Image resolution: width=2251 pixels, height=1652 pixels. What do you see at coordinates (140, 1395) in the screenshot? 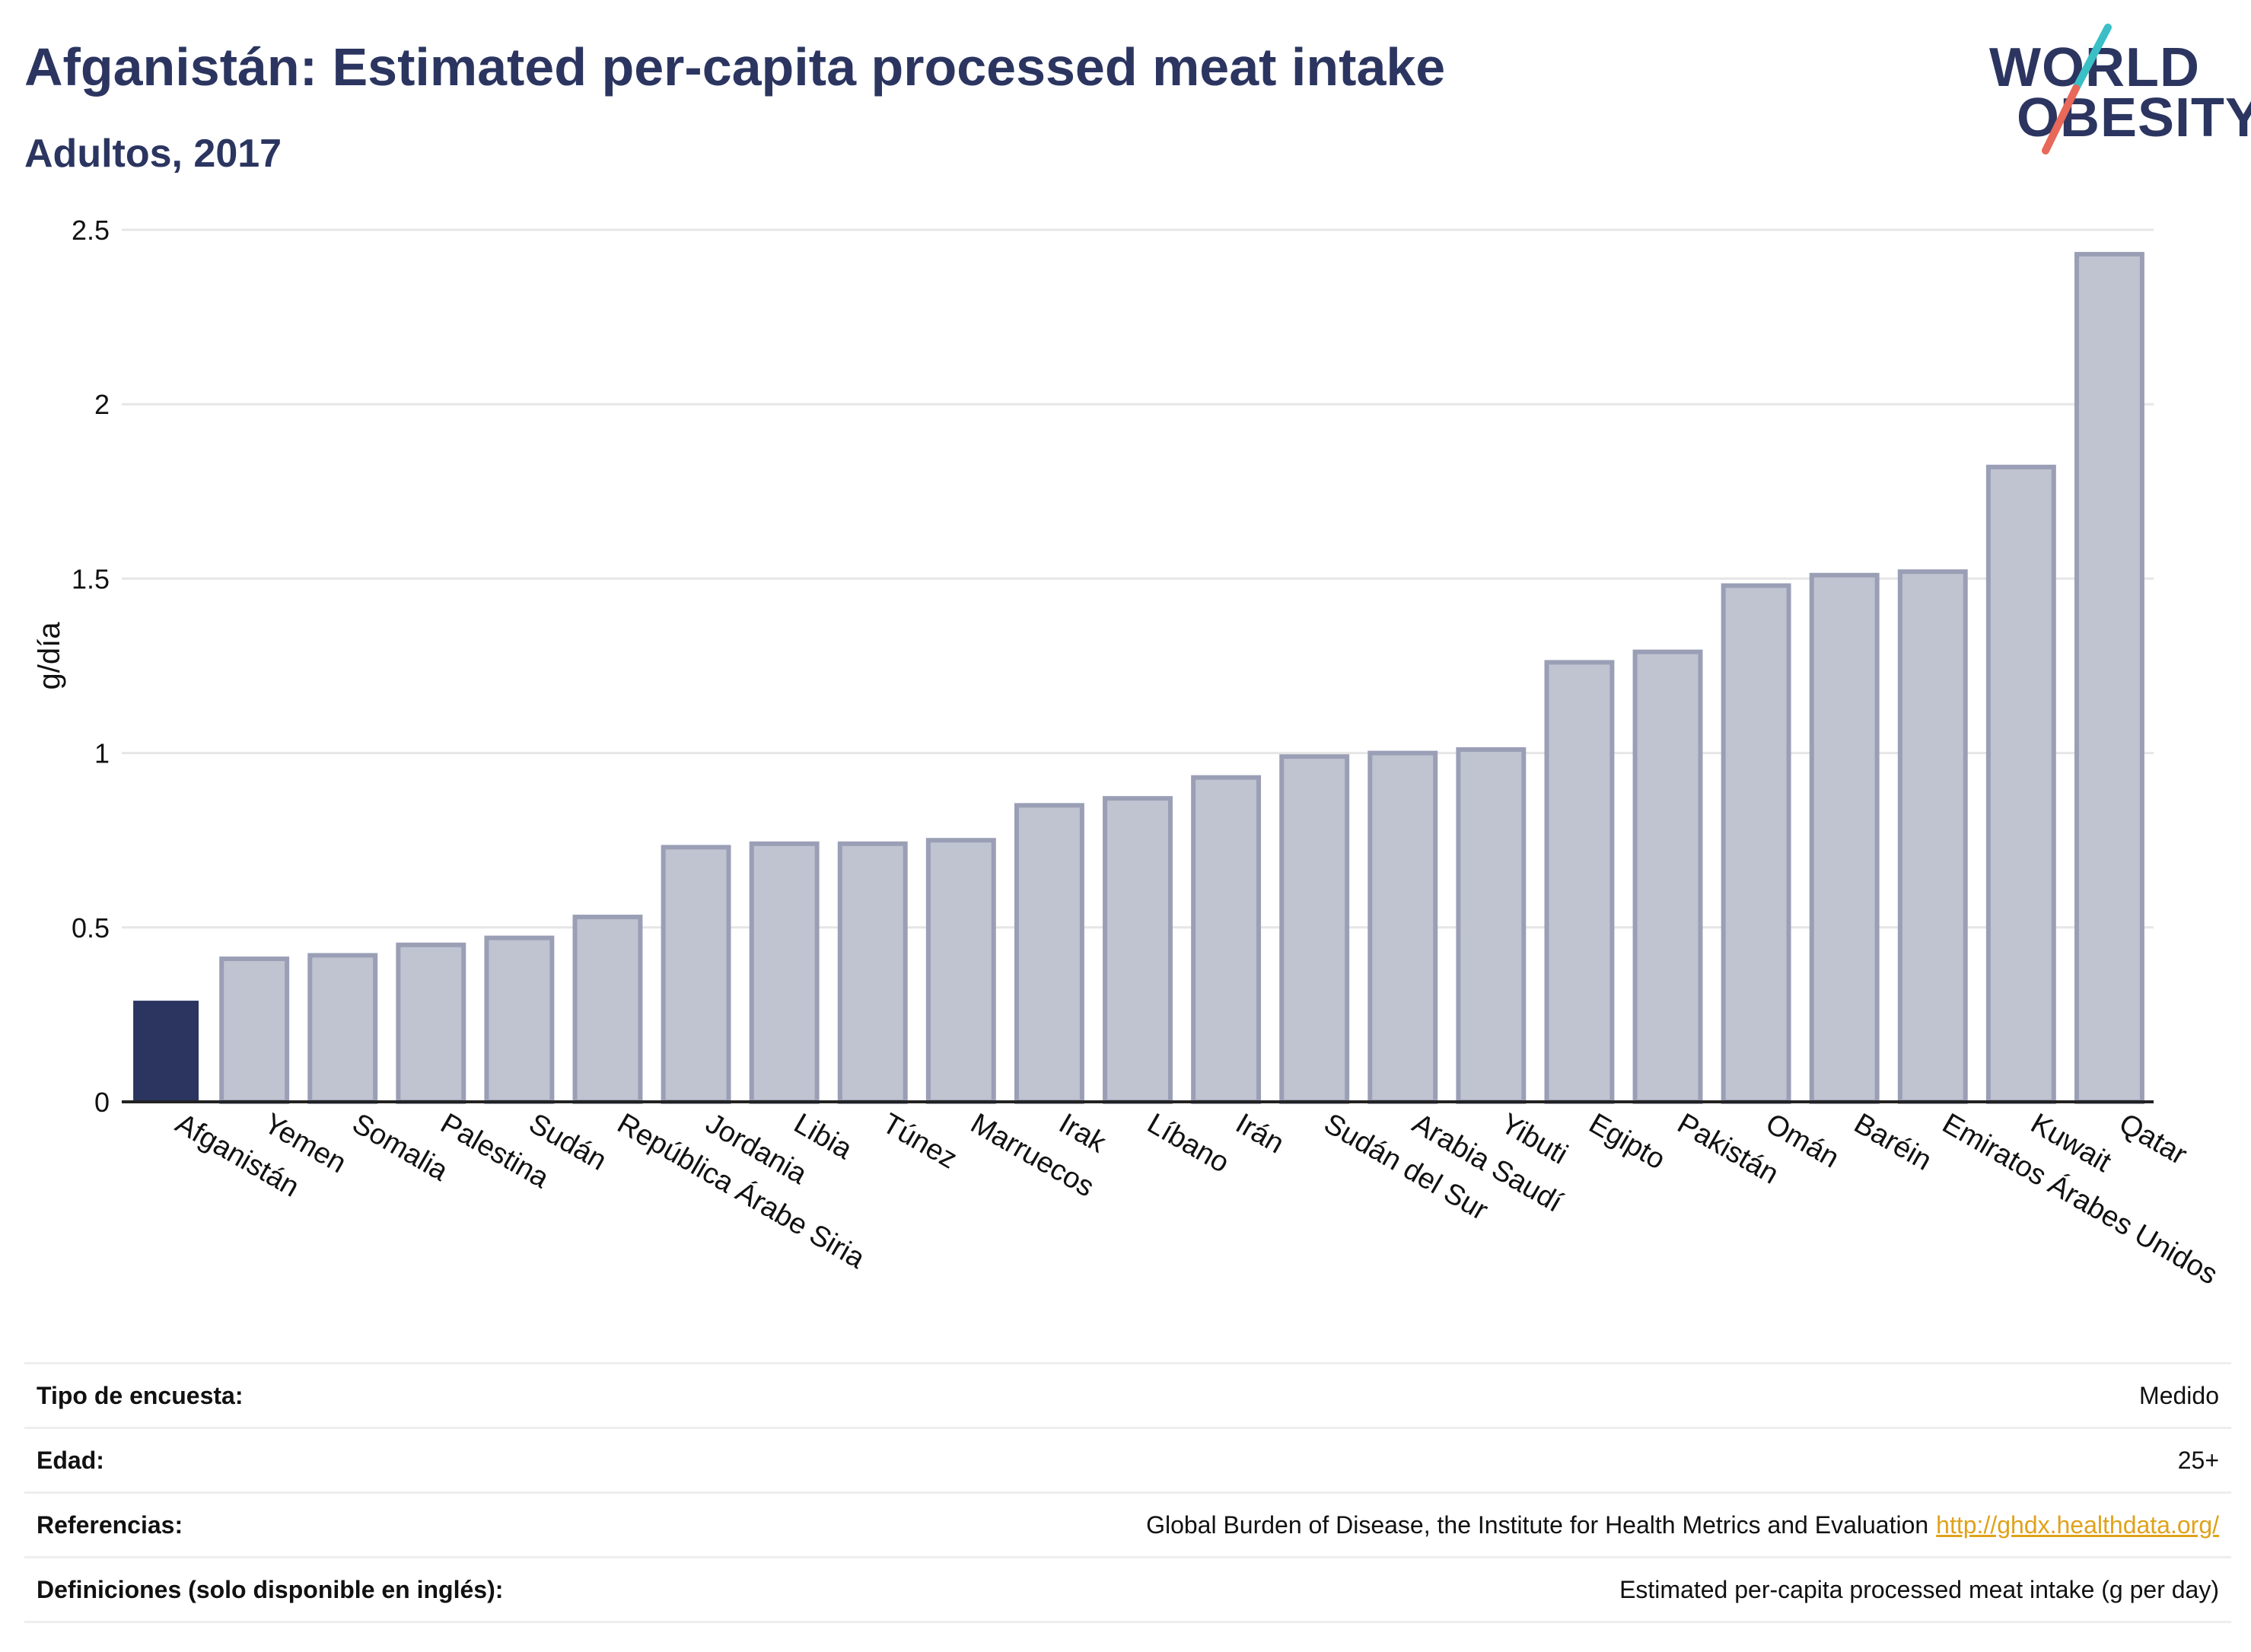
I see `survey-type-label: Tipo de encuesta:` at bounding box center [140, 1395].